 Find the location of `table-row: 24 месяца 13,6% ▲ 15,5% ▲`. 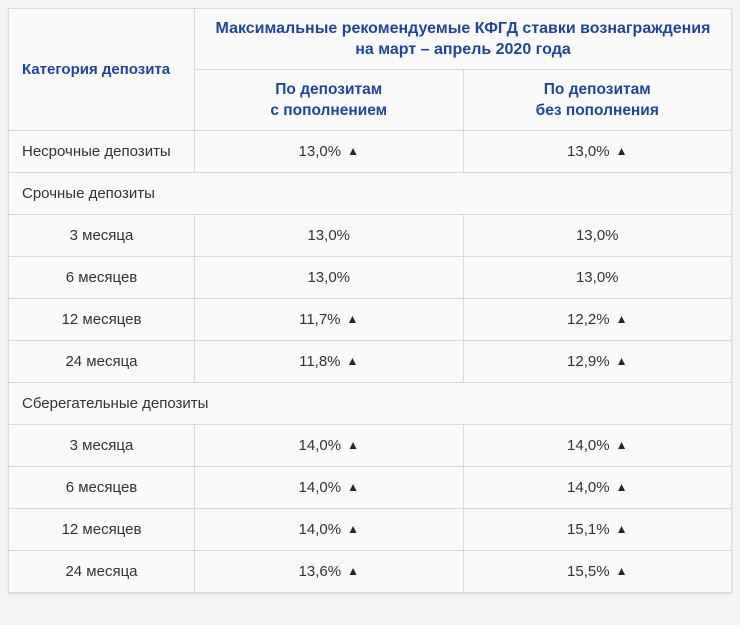

table-row: 24 месяца 13,6% ▲ 15,5% ▲ is located at coordinates (370, 571).